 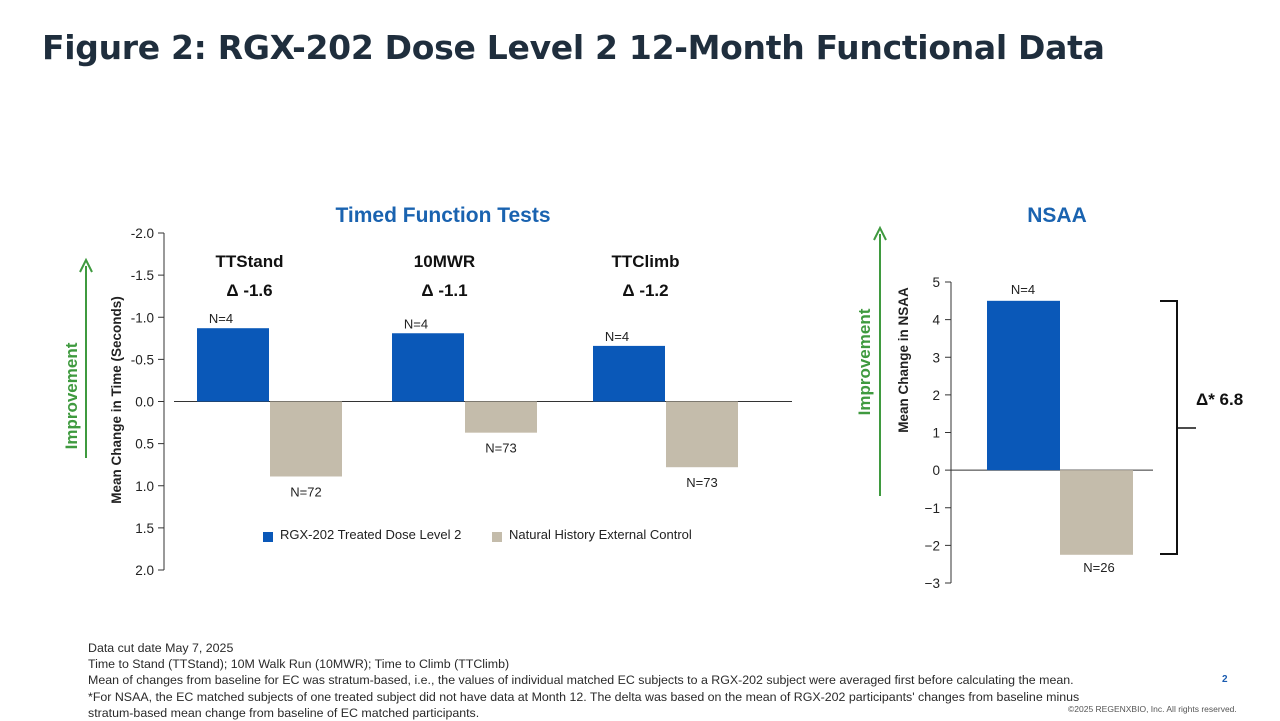 I want to click on y-tick-label: 4, so click(x=936, y=320).